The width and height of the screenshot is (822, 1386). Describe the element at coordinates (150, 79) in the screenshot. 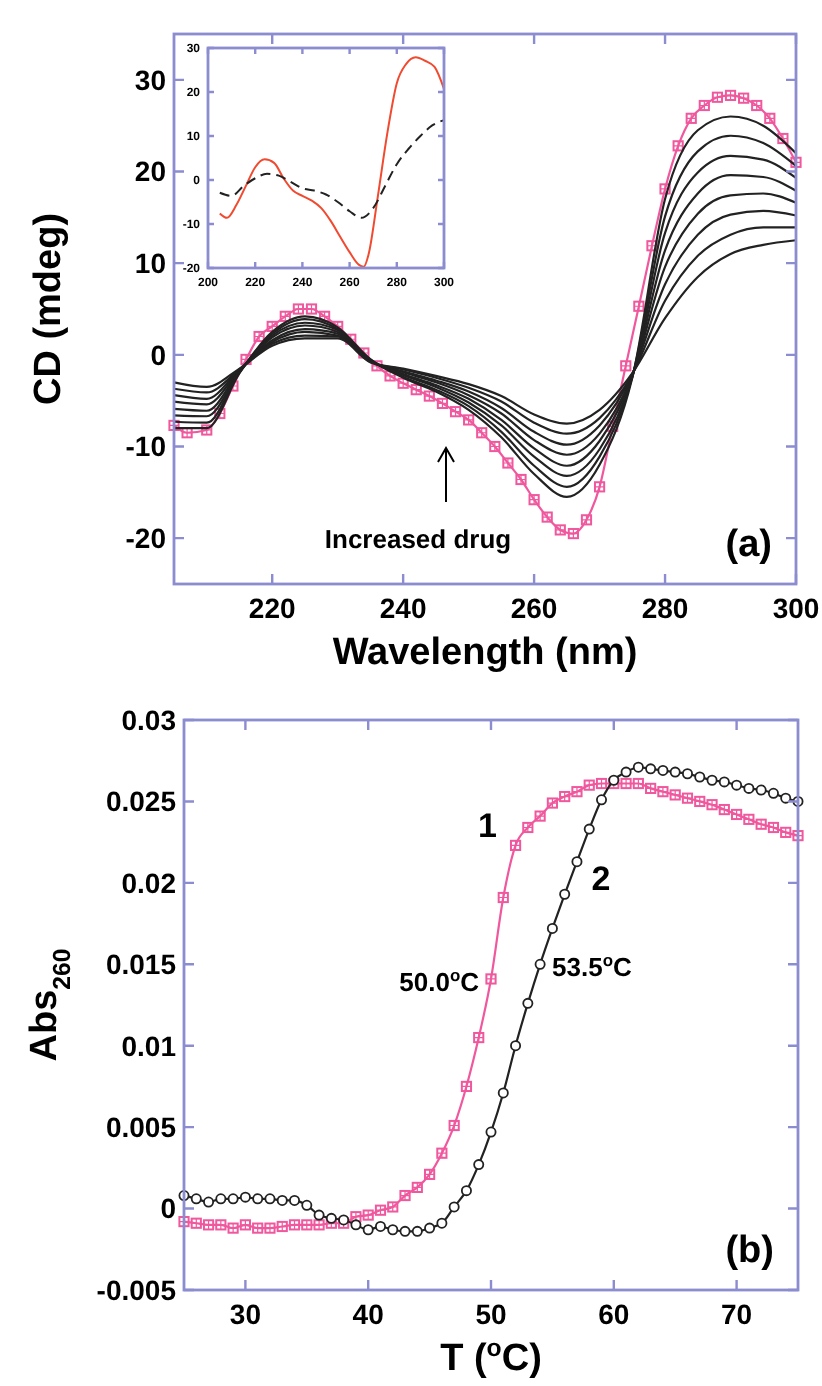

I see `y-tick-label: 30` at that location.